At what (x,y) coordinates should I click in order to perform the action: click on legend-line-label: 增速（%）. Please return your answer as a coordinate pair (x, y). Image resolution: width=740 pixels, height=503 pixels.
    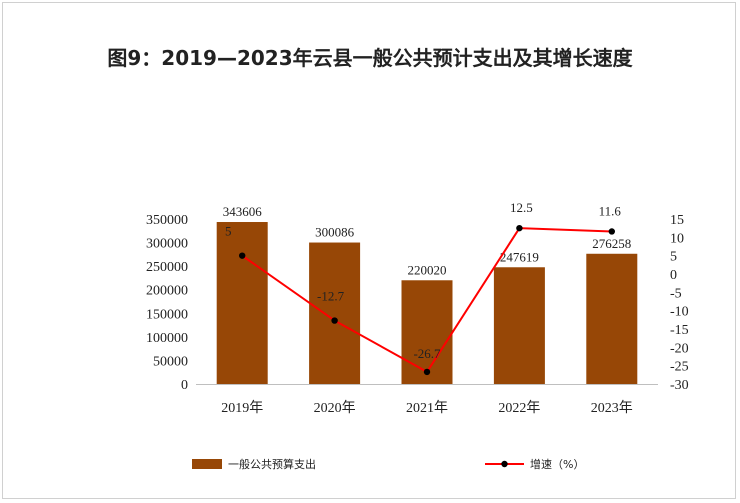
    Looking at the image, I should click on (557, 464).